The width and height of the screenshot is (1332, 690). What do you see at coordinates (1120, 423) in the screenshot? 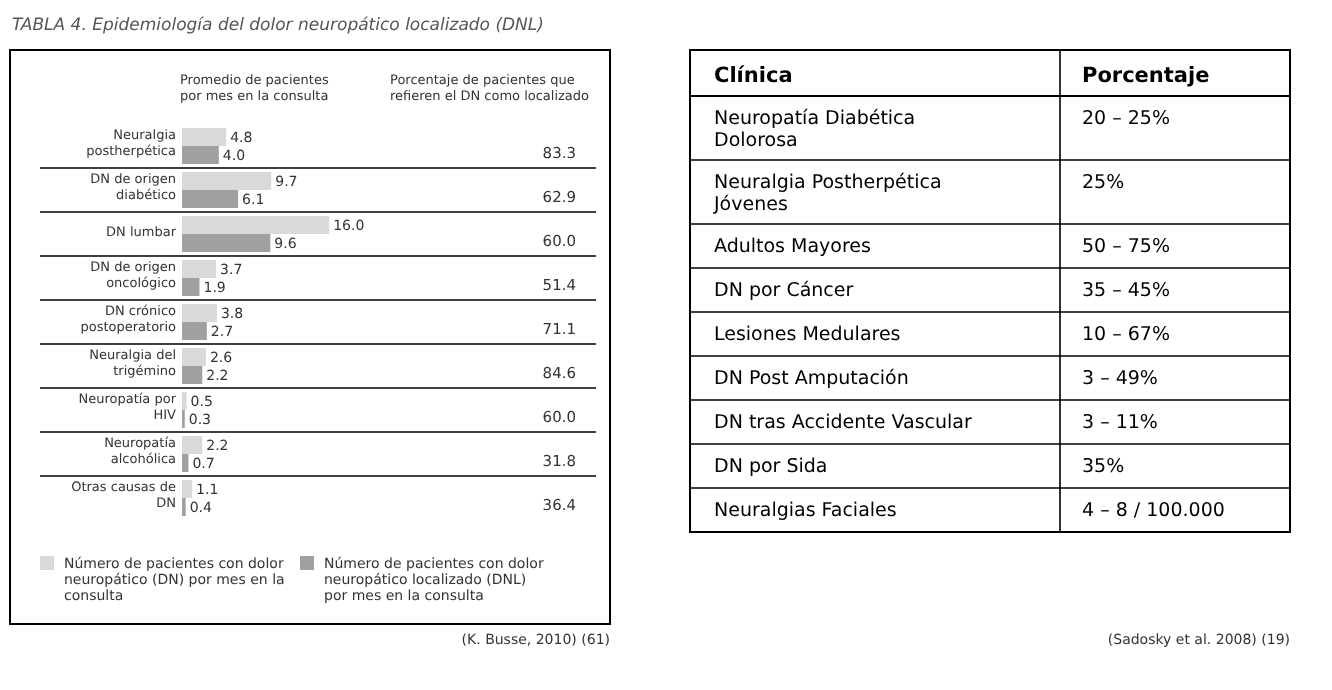
I see `text: 3 – 11%` at bounding box center [1120, 423].